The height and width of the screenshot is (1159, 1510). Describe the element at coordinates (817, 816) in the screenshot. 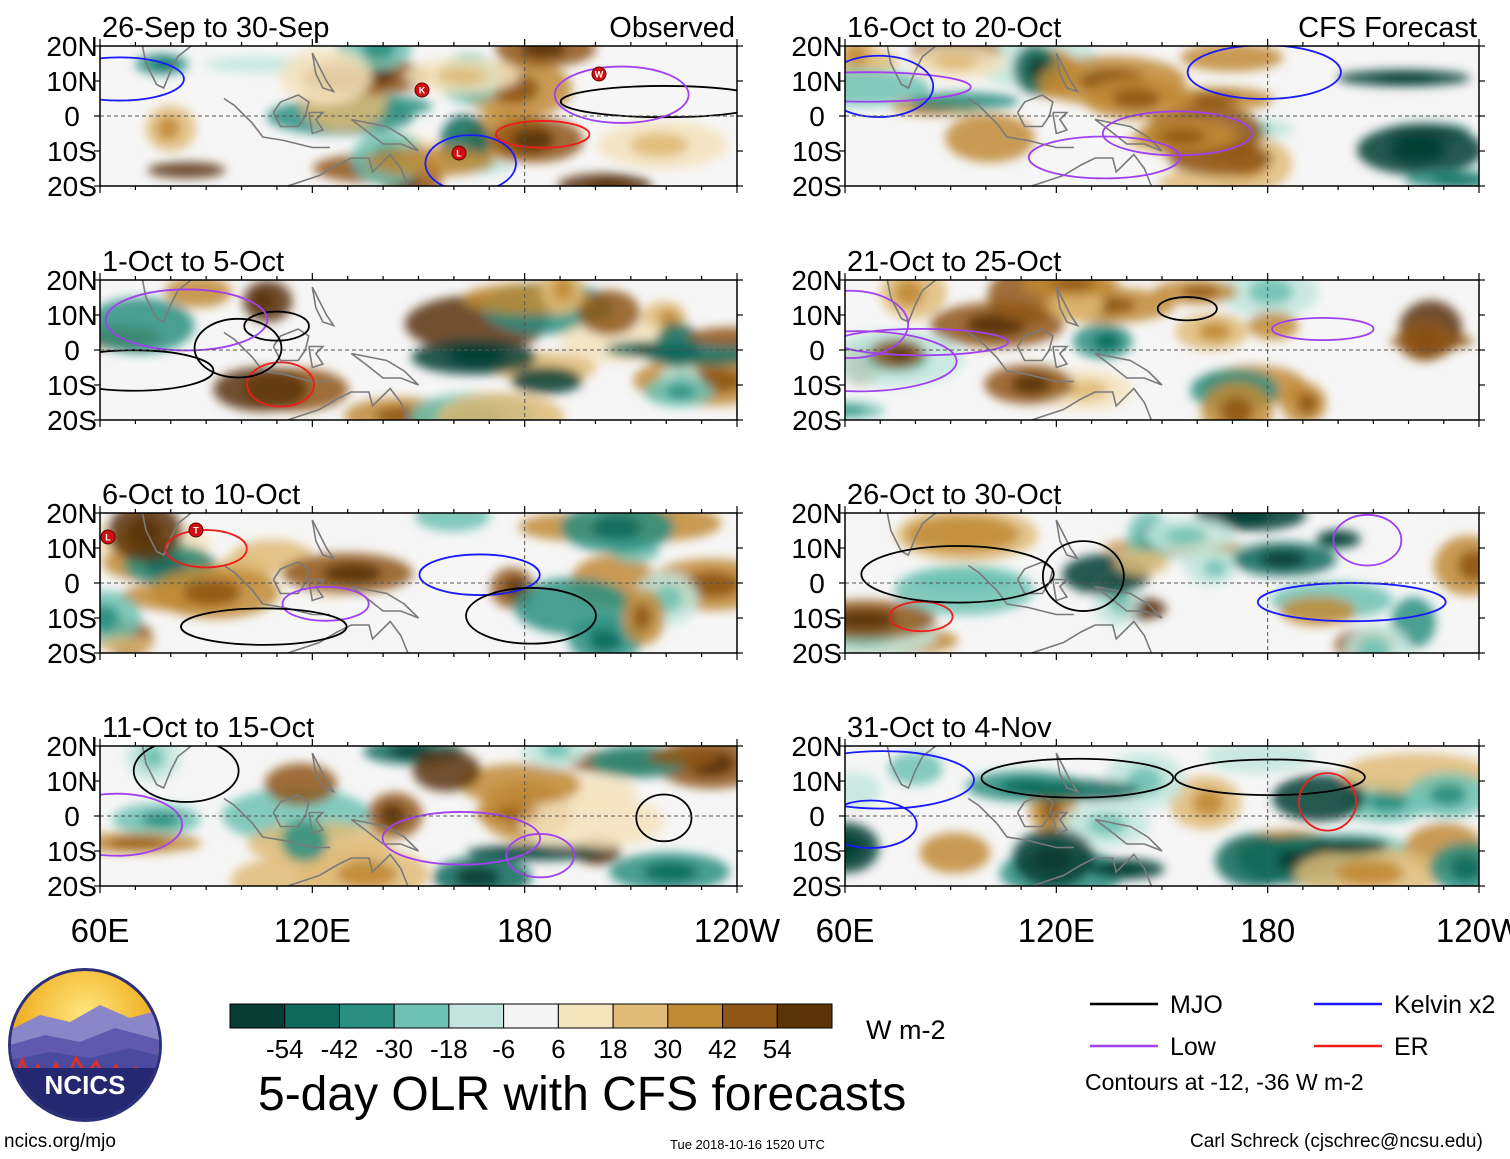

I see `y-tick-label: 0` at that location.